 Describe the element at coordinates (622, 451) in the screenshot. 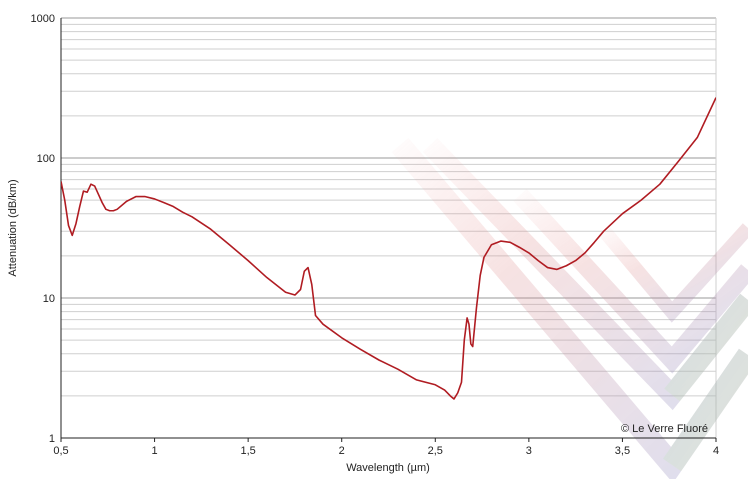

I see `x-tick-label: 3,5` at that location.